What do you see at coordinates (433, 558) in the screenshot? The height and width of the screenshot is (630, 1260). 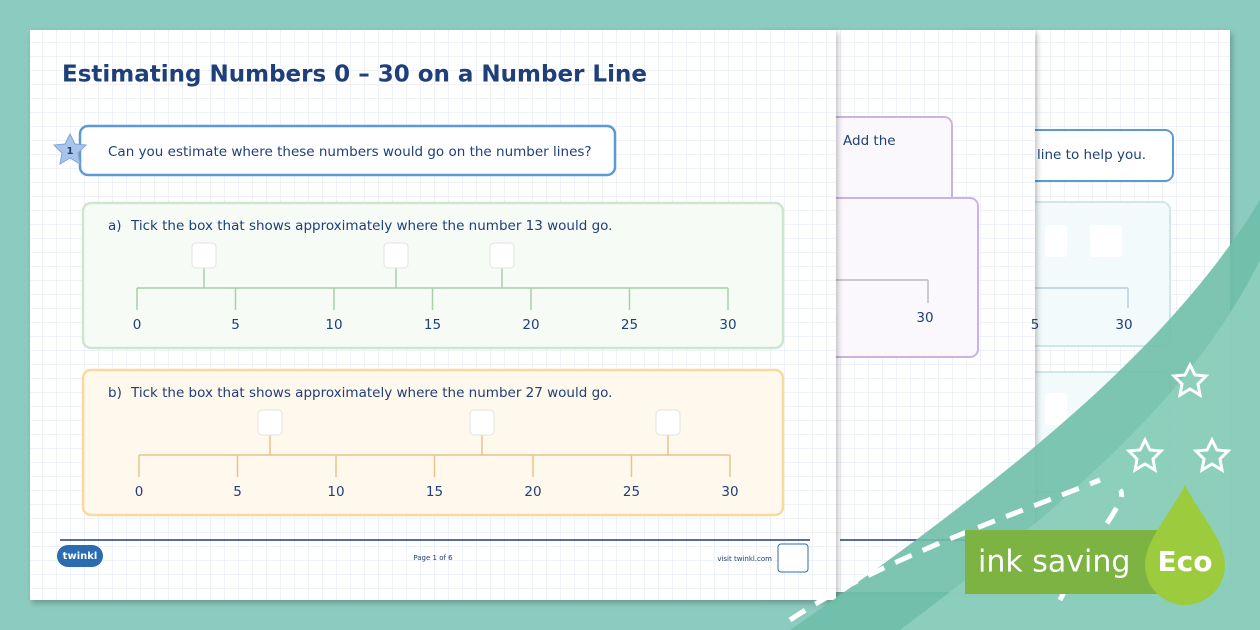 I see `page-number: Page 1 of 6` at bounding box center [433, 558].